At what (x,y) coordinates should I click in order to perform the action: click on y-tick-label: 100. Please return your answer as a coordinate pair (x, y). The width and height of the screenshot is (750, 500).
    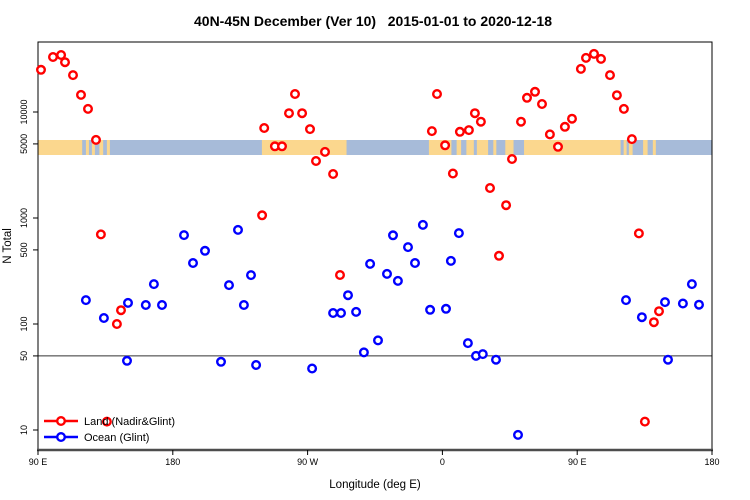
    Looking at the image, I should click on (24, 323).